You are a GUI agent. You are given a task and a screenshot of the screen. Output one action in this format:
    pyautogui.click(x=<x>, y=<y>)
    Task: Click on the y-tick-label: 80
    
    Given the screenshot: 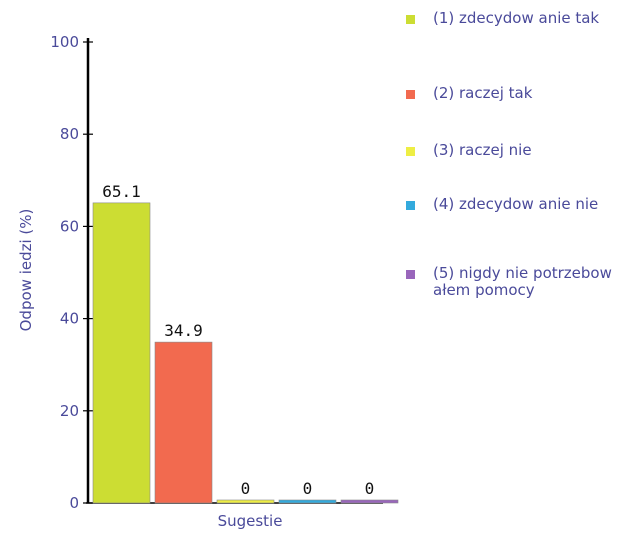 What is the action you would take?
    pyautogui.click(x=69, y=134)
    